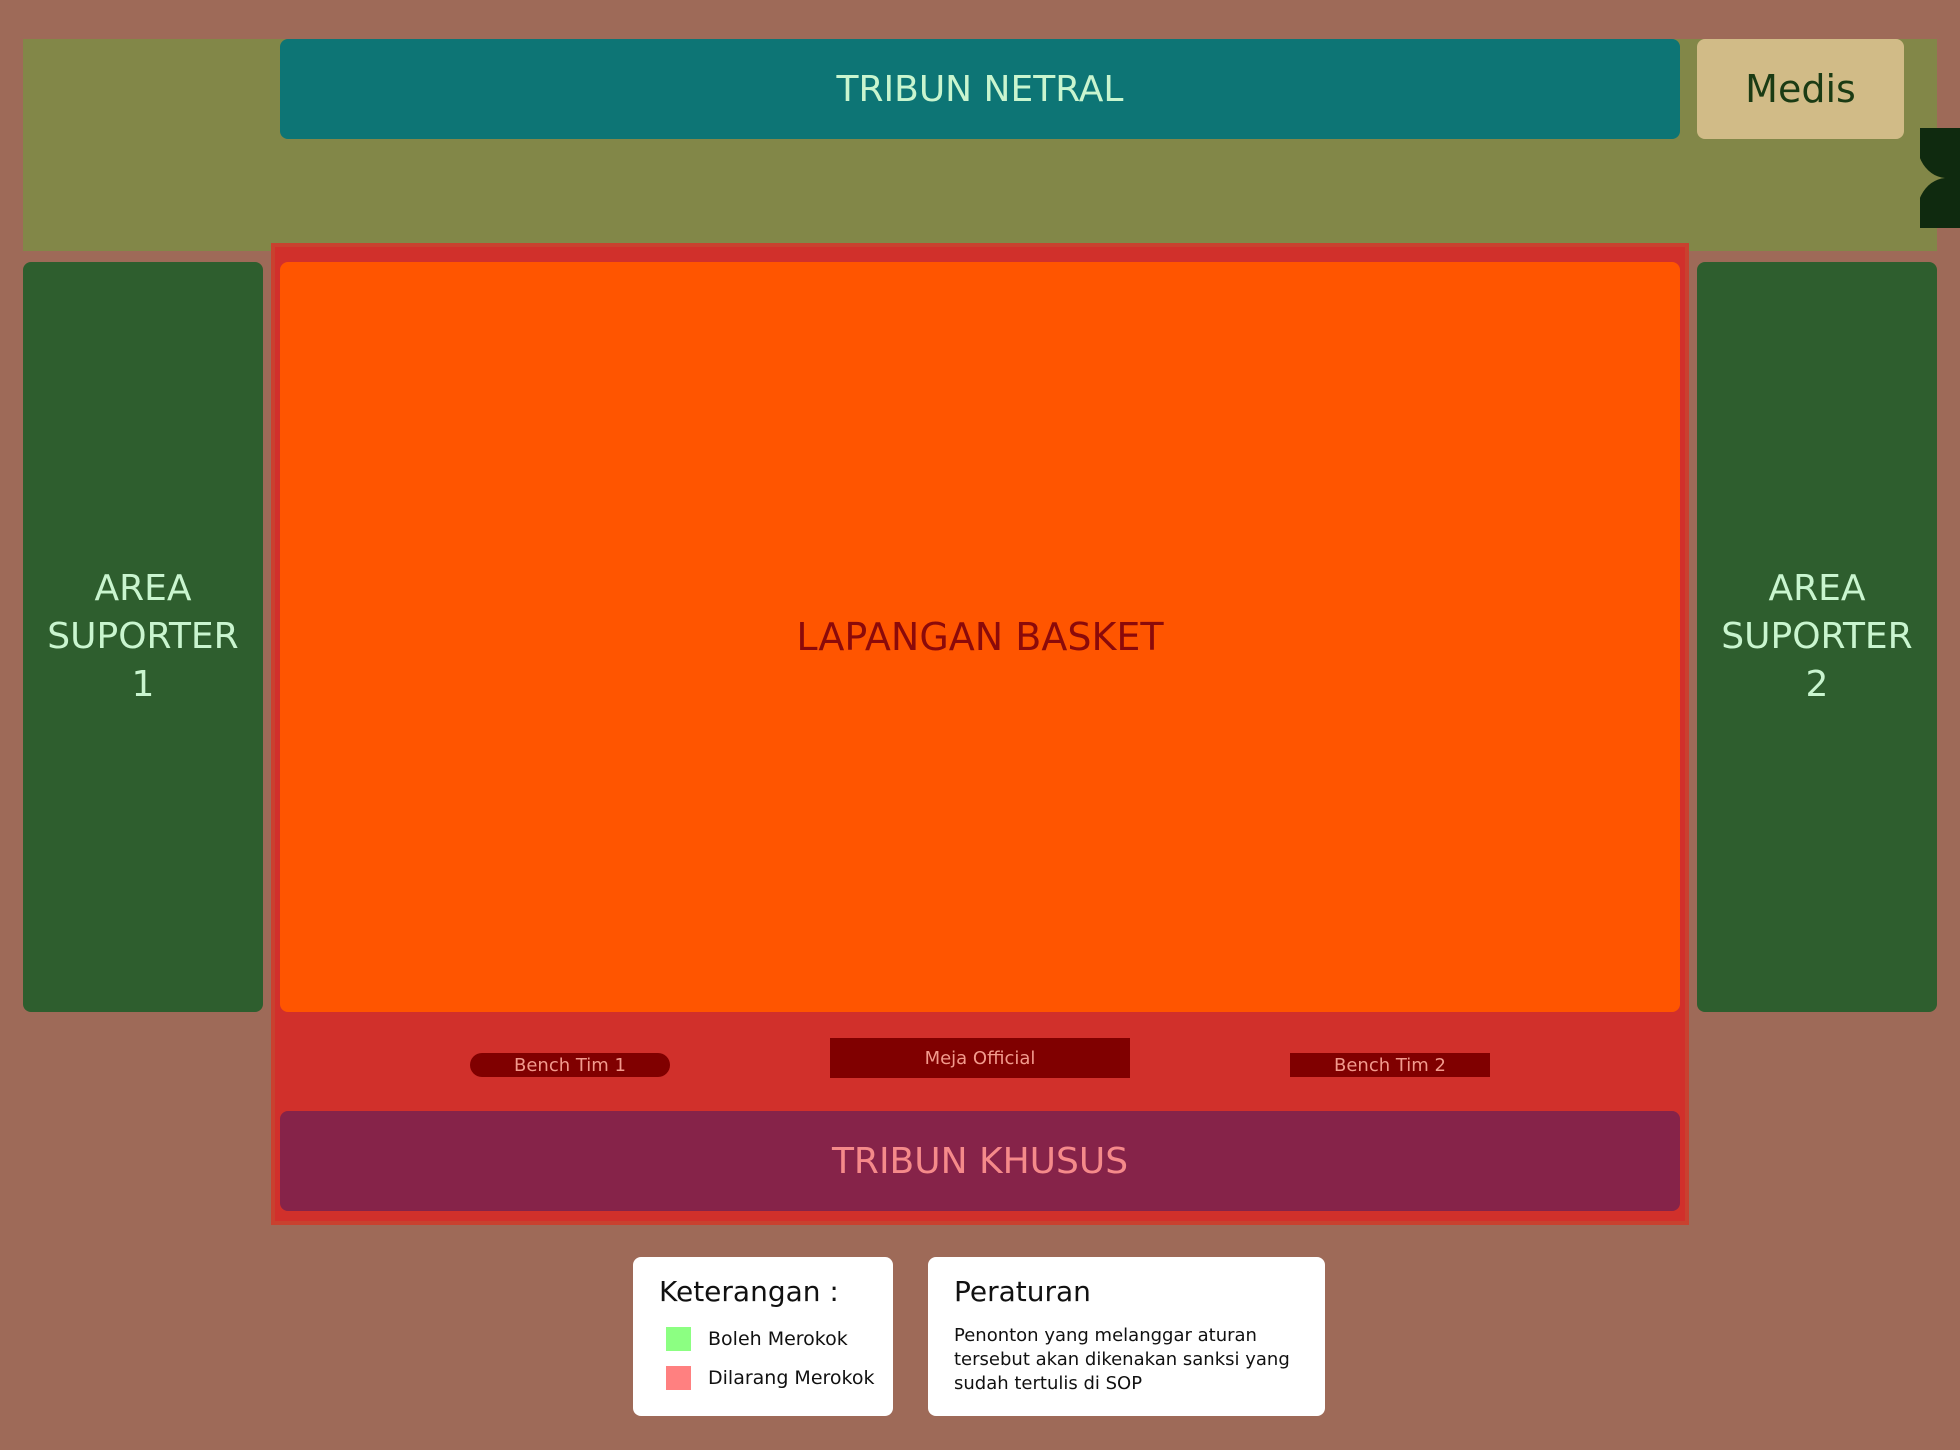  I want to click on medis-label: Medis, so click(1800, 89).